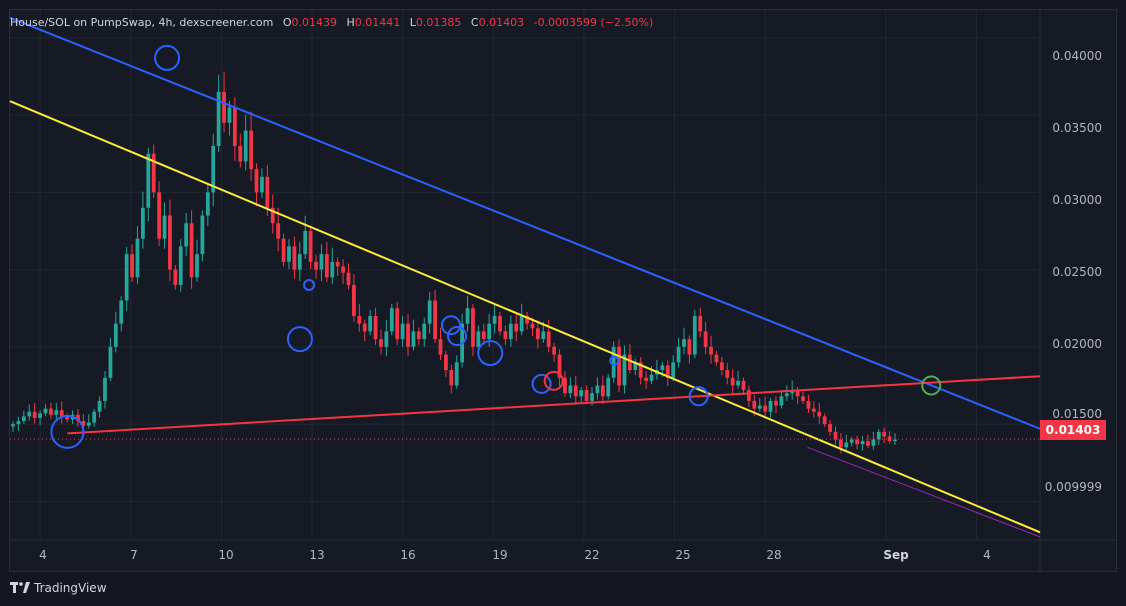 The width and height of the screenshot is (1126, 606). Describe the element at coordinates (500, 555) in the screenshot. I see `x-tick-label: 19` at that location.